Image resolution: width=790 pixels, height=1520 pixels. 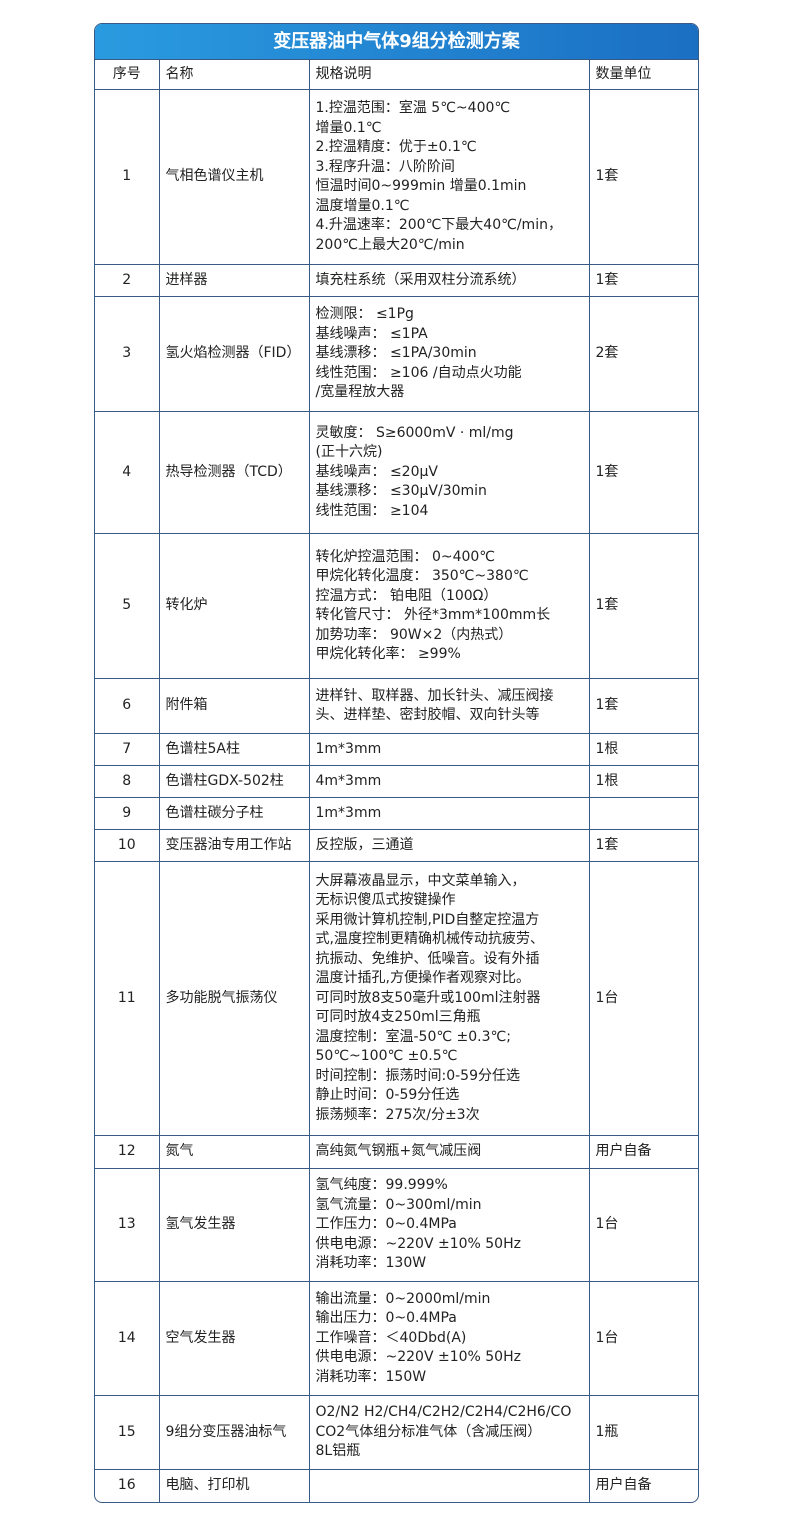 What do you see at coordinates (127, 606) in the screenshot?
I see `row-number: 5` at bounding box center [127, 606].